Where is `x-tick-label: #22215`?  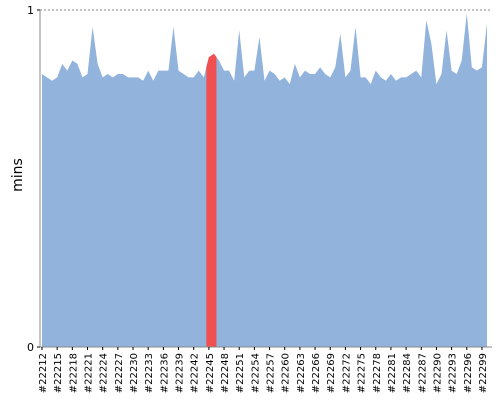 x-tick-label: #22215 is located at coordinates (58, 373).